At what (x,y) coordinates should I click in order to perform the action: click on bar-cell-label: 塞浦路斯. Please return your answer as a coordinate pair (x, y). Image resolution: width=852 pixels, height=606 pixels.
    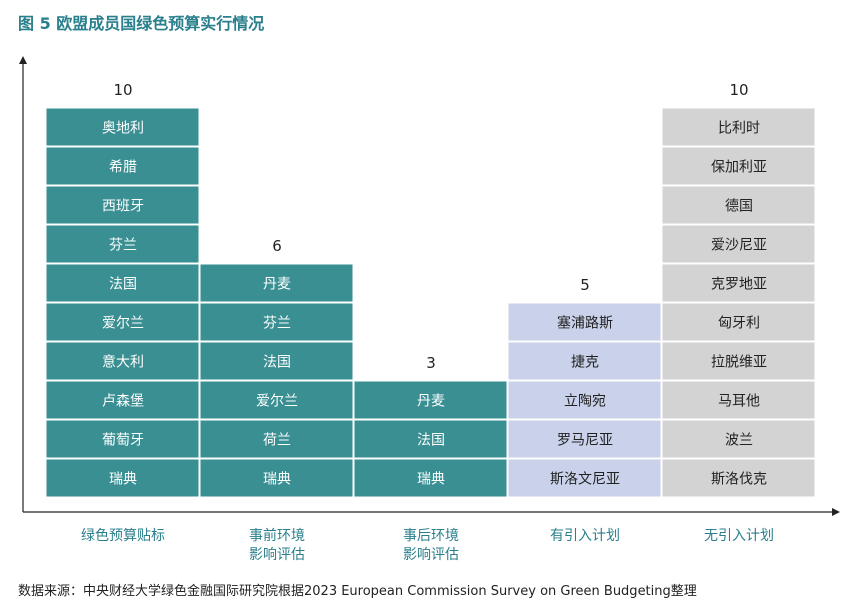
    Looking at the image, I should click on (585, 323).